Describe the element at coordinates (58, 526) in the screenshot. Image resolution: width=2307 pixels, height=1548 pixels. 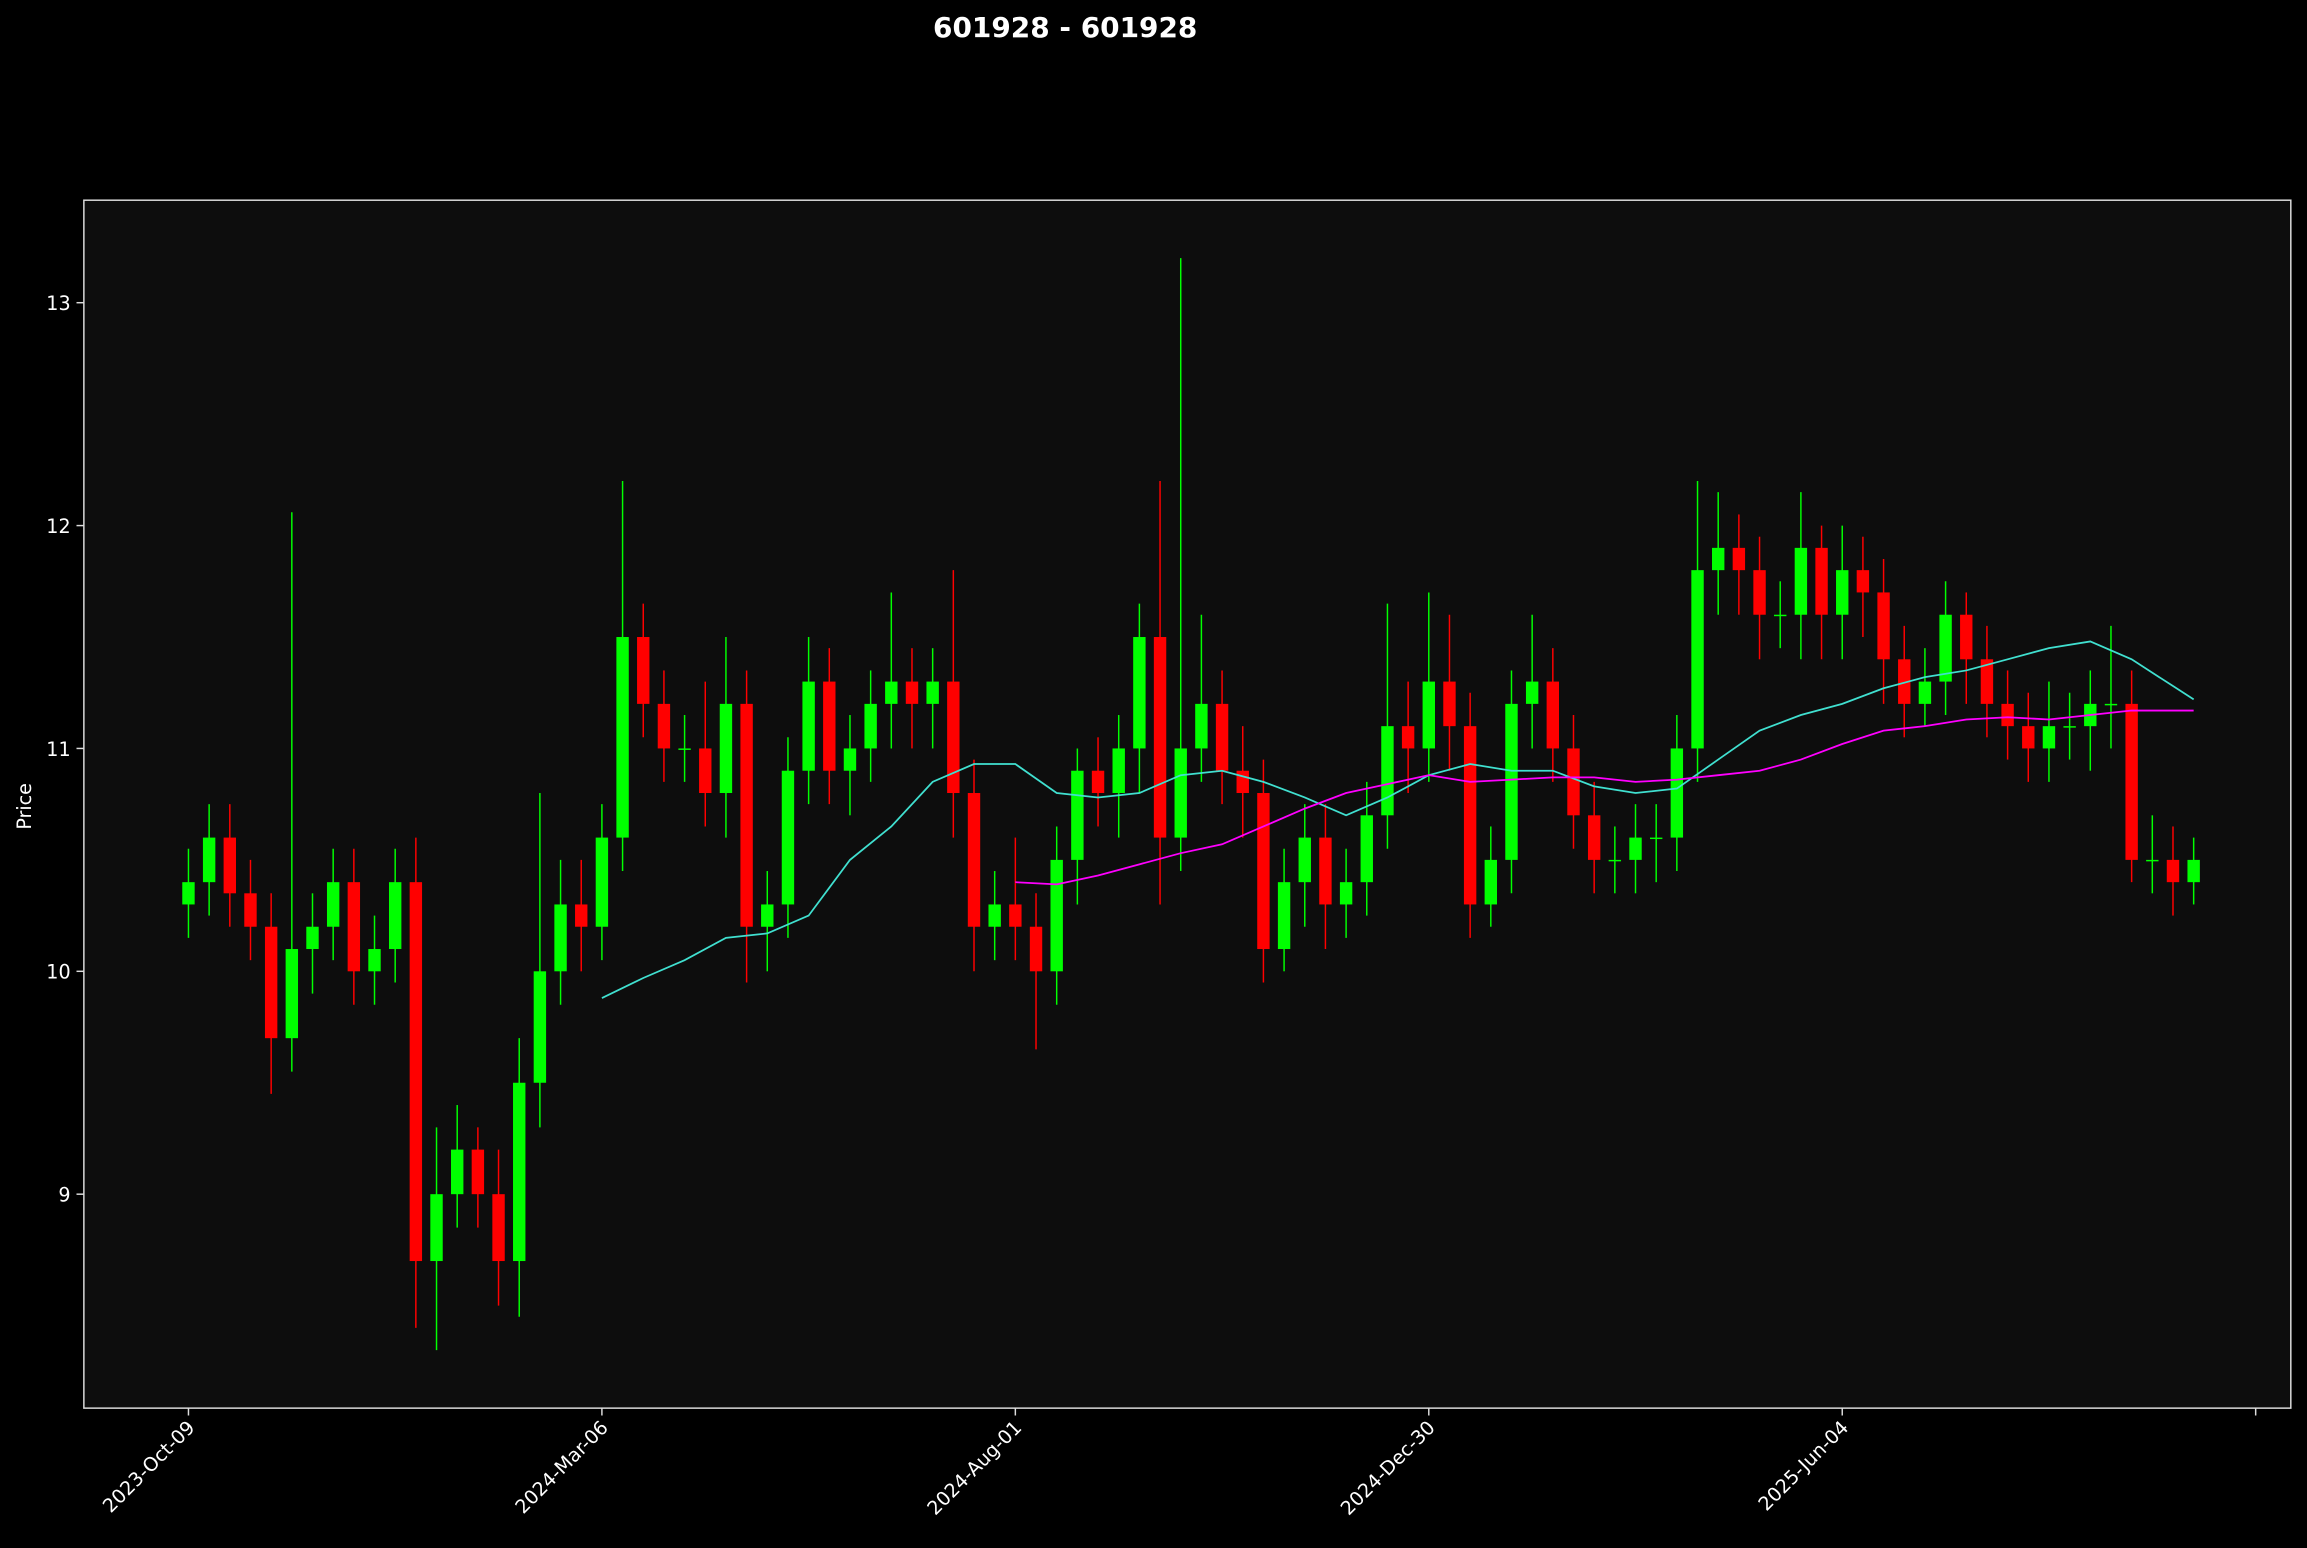
I see `y-tick-label: 12` at that location.